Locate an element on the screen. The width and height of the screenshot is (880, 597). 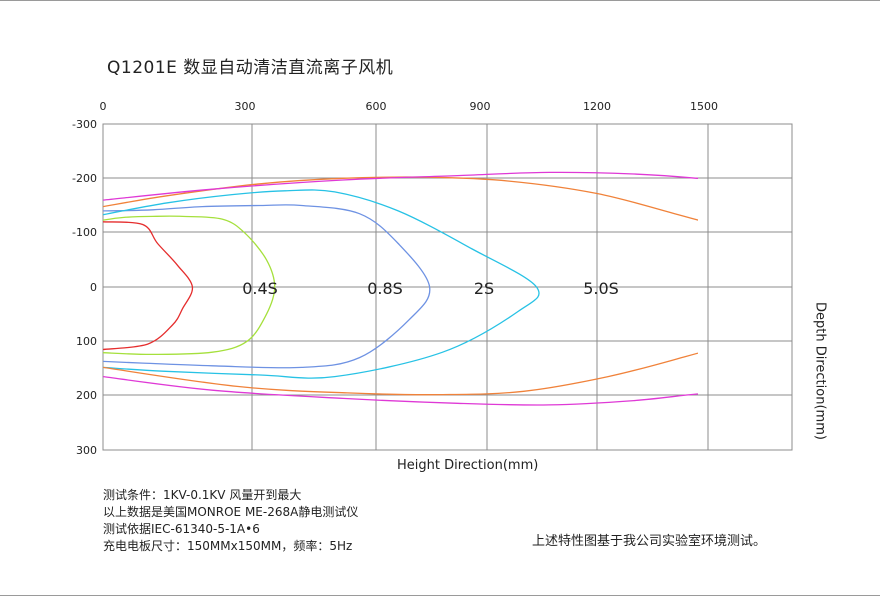
y-tick-label: -100 is located at coordinates (84, 232).